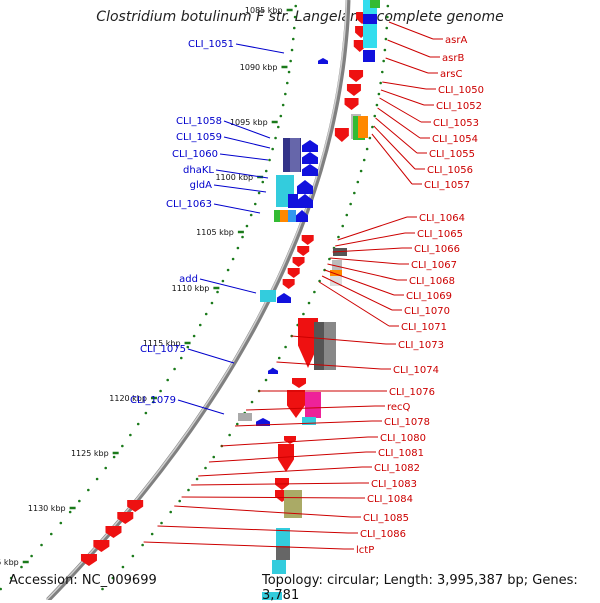 This screenshot has width=600, height=603. Describe the element at coordinates (90, 453) in the screenshot. I see `scale-label: 1125 kbp` at that location.